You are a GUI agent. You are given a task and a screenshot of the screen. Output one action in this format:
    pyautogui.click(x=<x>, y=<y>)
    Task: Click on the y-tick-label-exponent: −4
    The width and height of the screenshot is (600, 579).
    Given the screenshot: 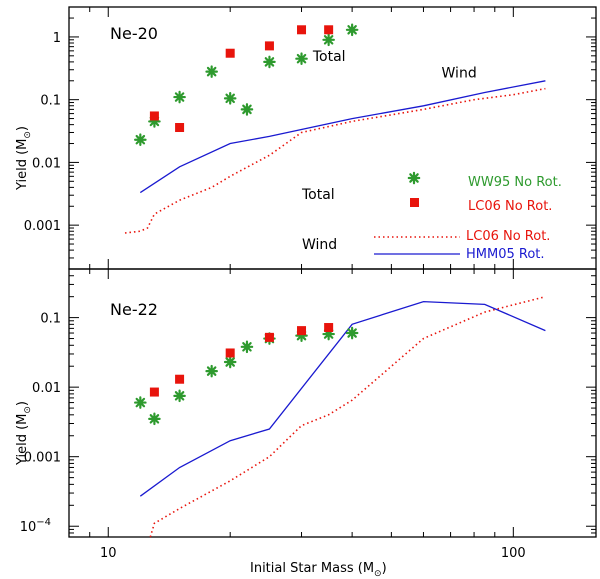 What is the action you would take?
    pyautogui.click(x=43, y=522)
    